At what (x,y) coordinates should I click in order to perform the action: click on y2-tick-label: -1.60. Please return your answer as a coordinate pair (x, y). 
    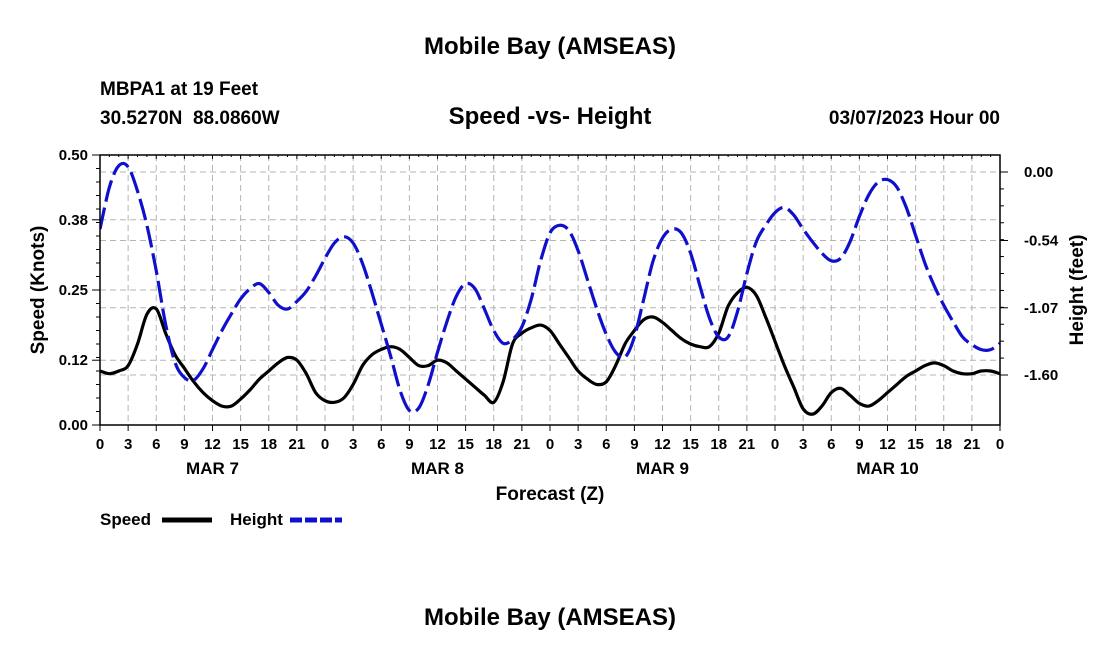
    Looking at the image, I should click on (1041, 375).